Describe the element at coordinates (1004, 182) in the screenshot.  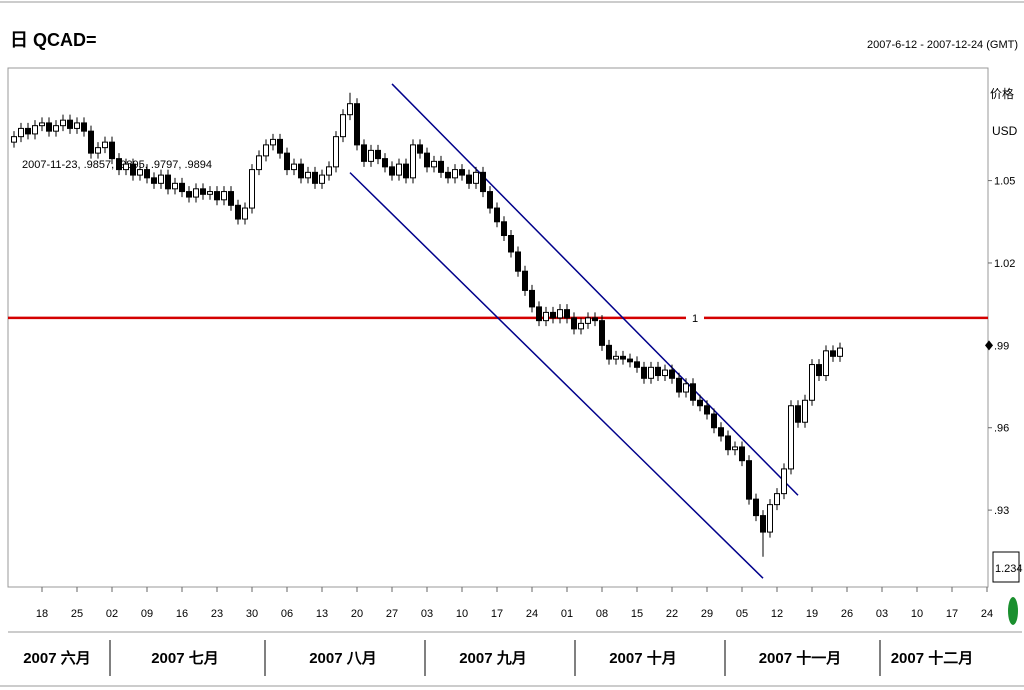
I see `y-tick-label: 1.05` at that location.